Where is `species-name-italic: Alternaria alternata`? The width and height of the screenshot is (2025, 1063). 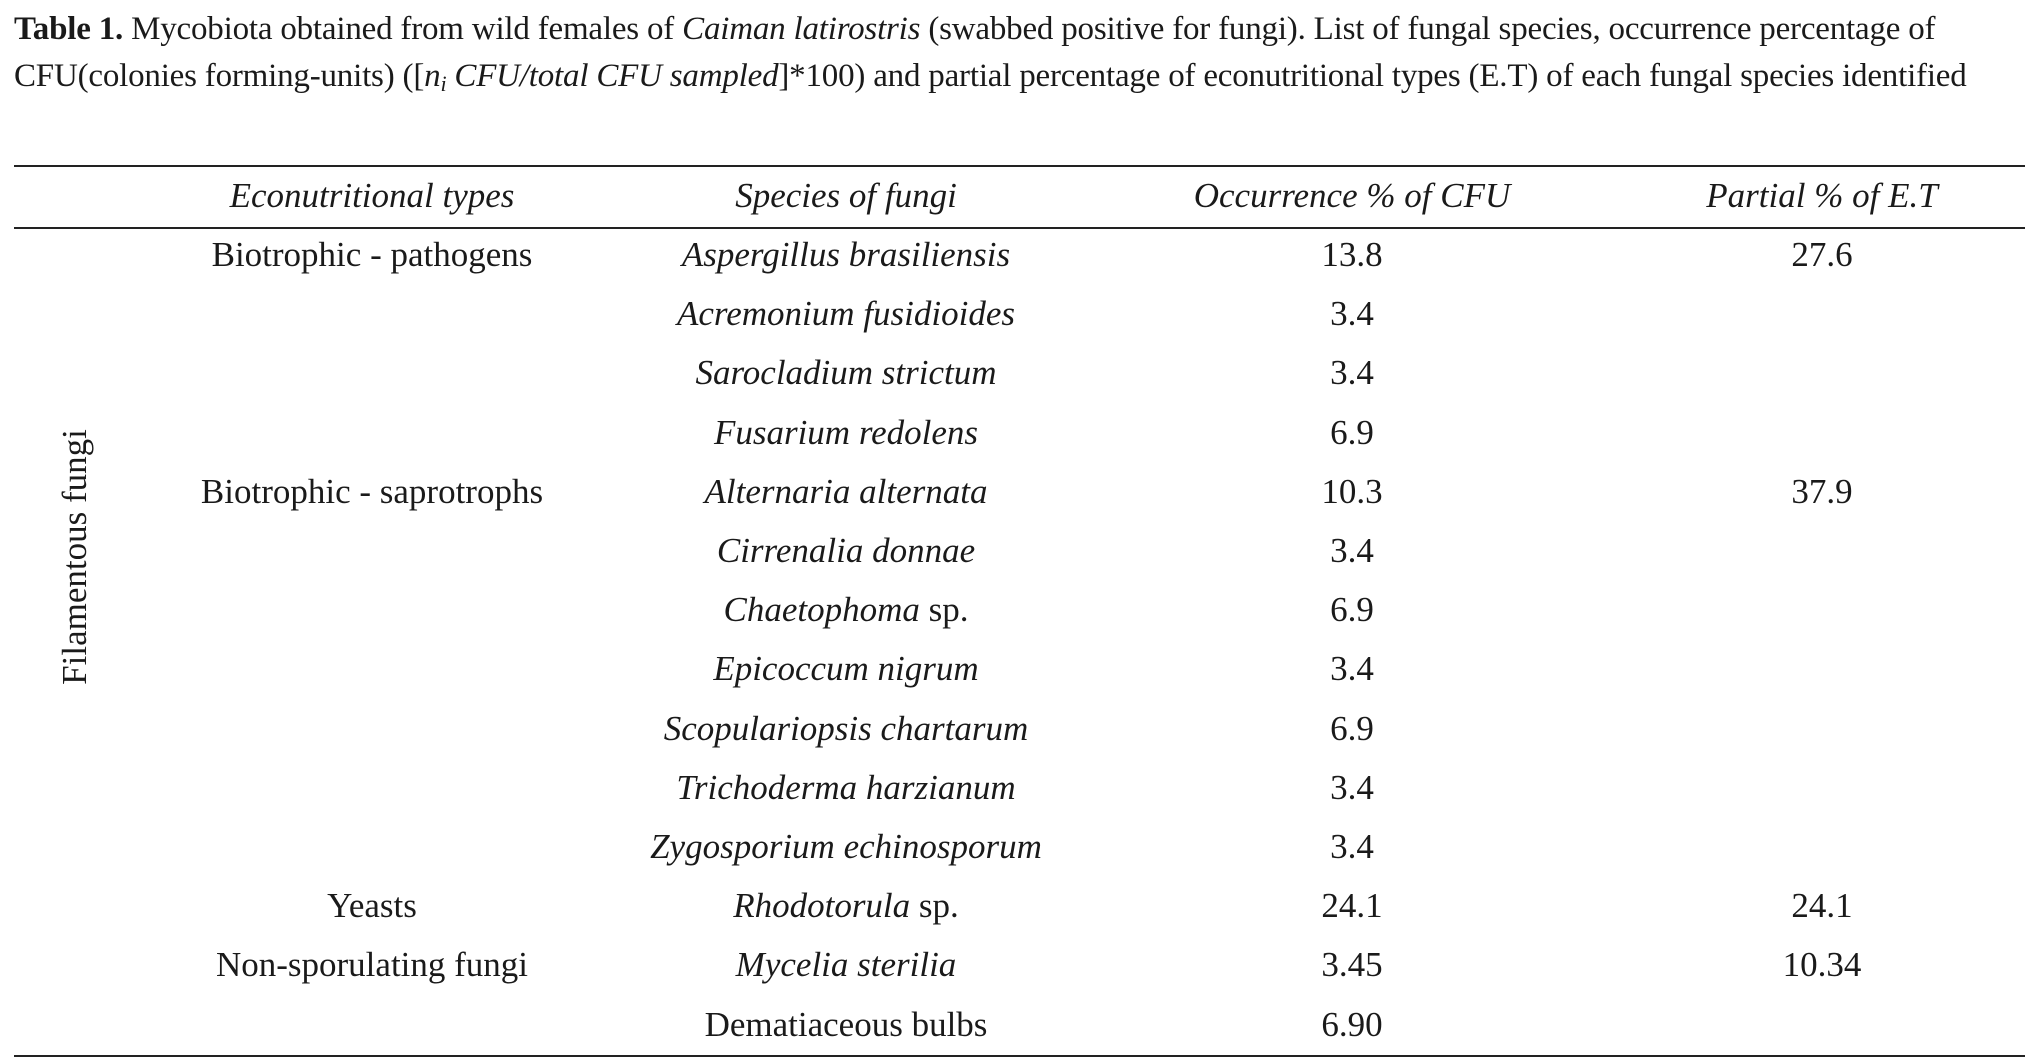
species-name-italic: Alternaria alternata is located at coordinates (846, 491).